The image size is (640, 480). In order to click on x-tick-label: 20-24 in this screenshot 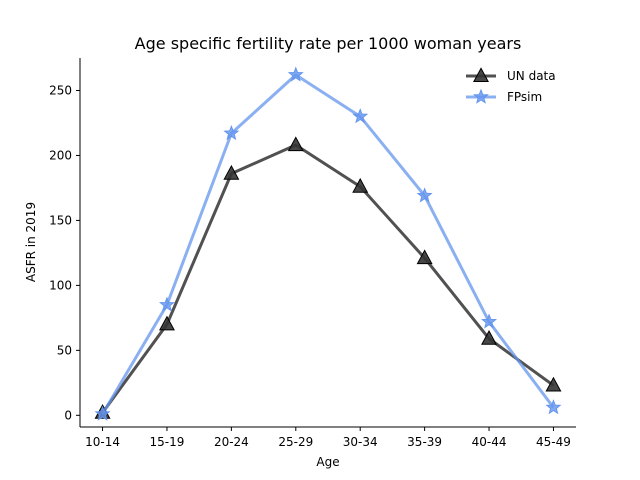, I will do `click(231, 442)`.